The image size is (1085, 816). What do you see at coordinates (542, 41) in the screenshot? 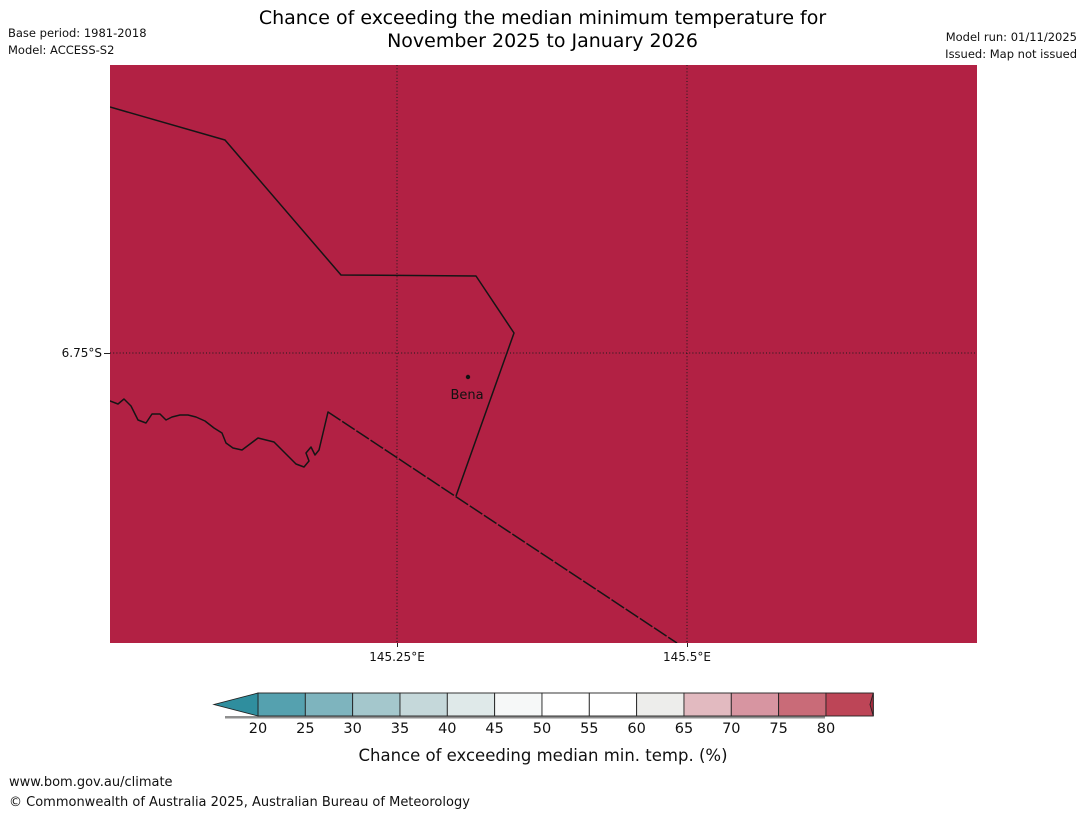
I see `title-line-2: November 2025 to January 2026` at bounding box center [542, 41].